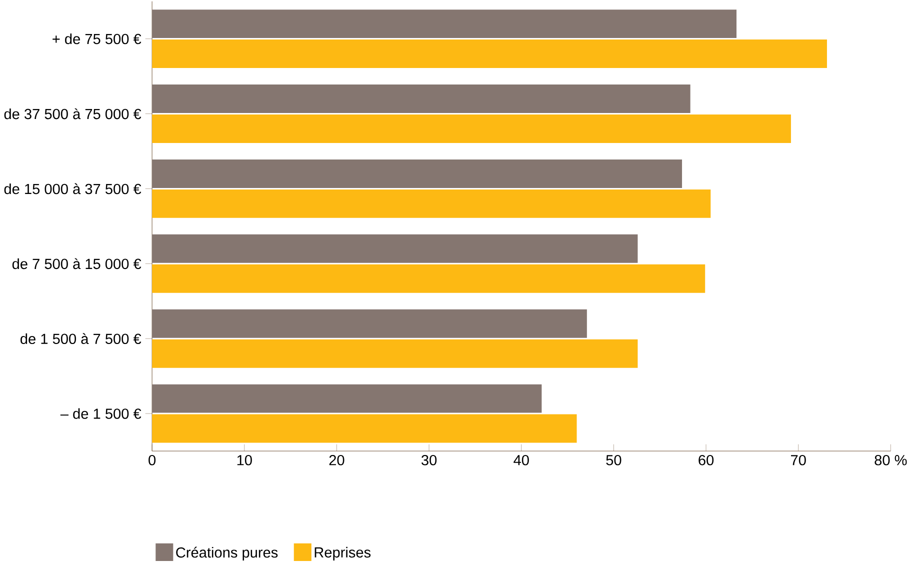  What do you see at coordinates (614, 460) in the screenshot?
I see `x-tick-label: 50` at bounding box center [614, 460].